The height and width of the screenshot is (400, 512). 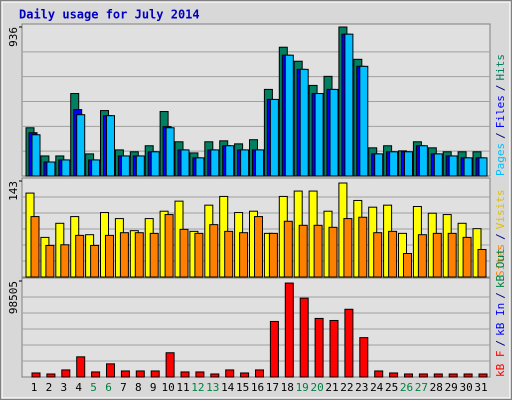 What do you see at coordinates (500, 111) in the screenshot?
I see `legend-entry: Files` at bounding box center [500, 111].